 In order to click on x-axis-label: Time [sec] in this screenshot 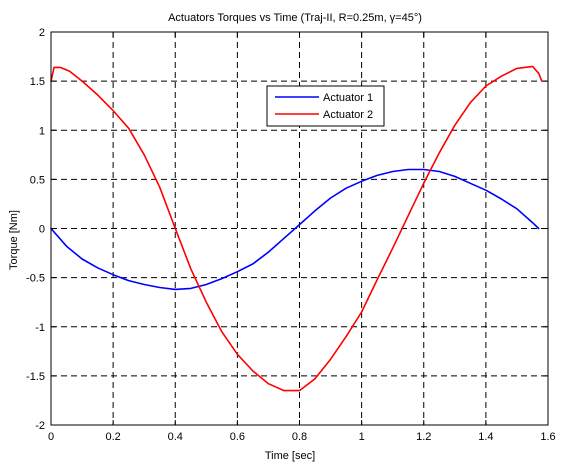, I will do `click(290, 456)`.